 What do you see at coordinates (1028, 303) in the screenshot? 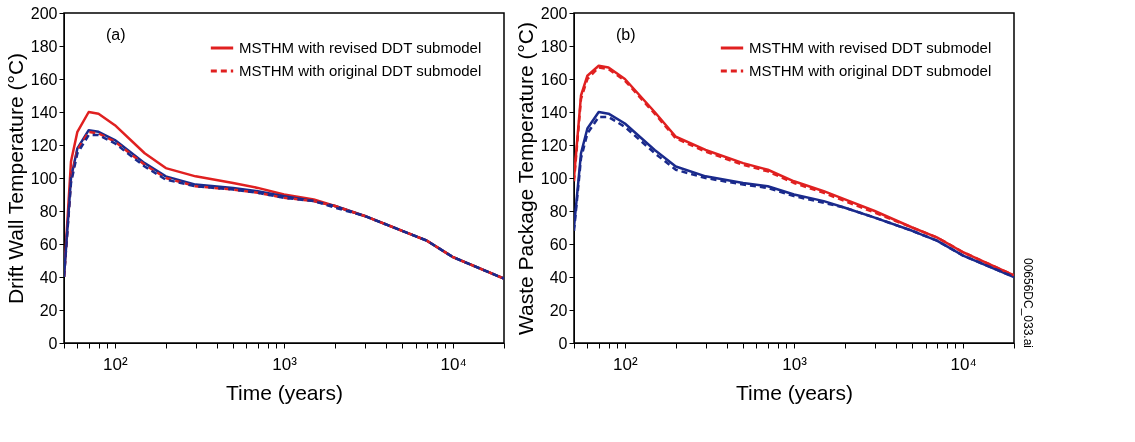
I see `text: 00656DC_033.ai` at bounding box center [1028, 303].